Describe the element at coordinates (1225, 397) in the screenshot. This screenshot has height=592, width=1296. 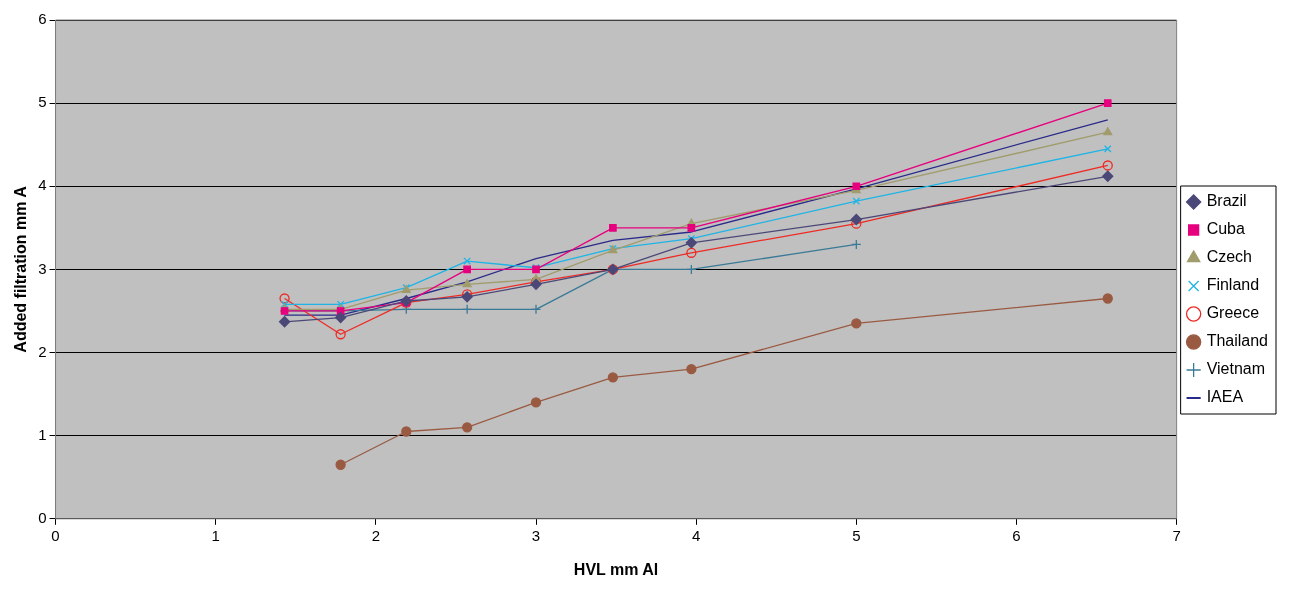
I see `legend-label: IAEA` at that location.